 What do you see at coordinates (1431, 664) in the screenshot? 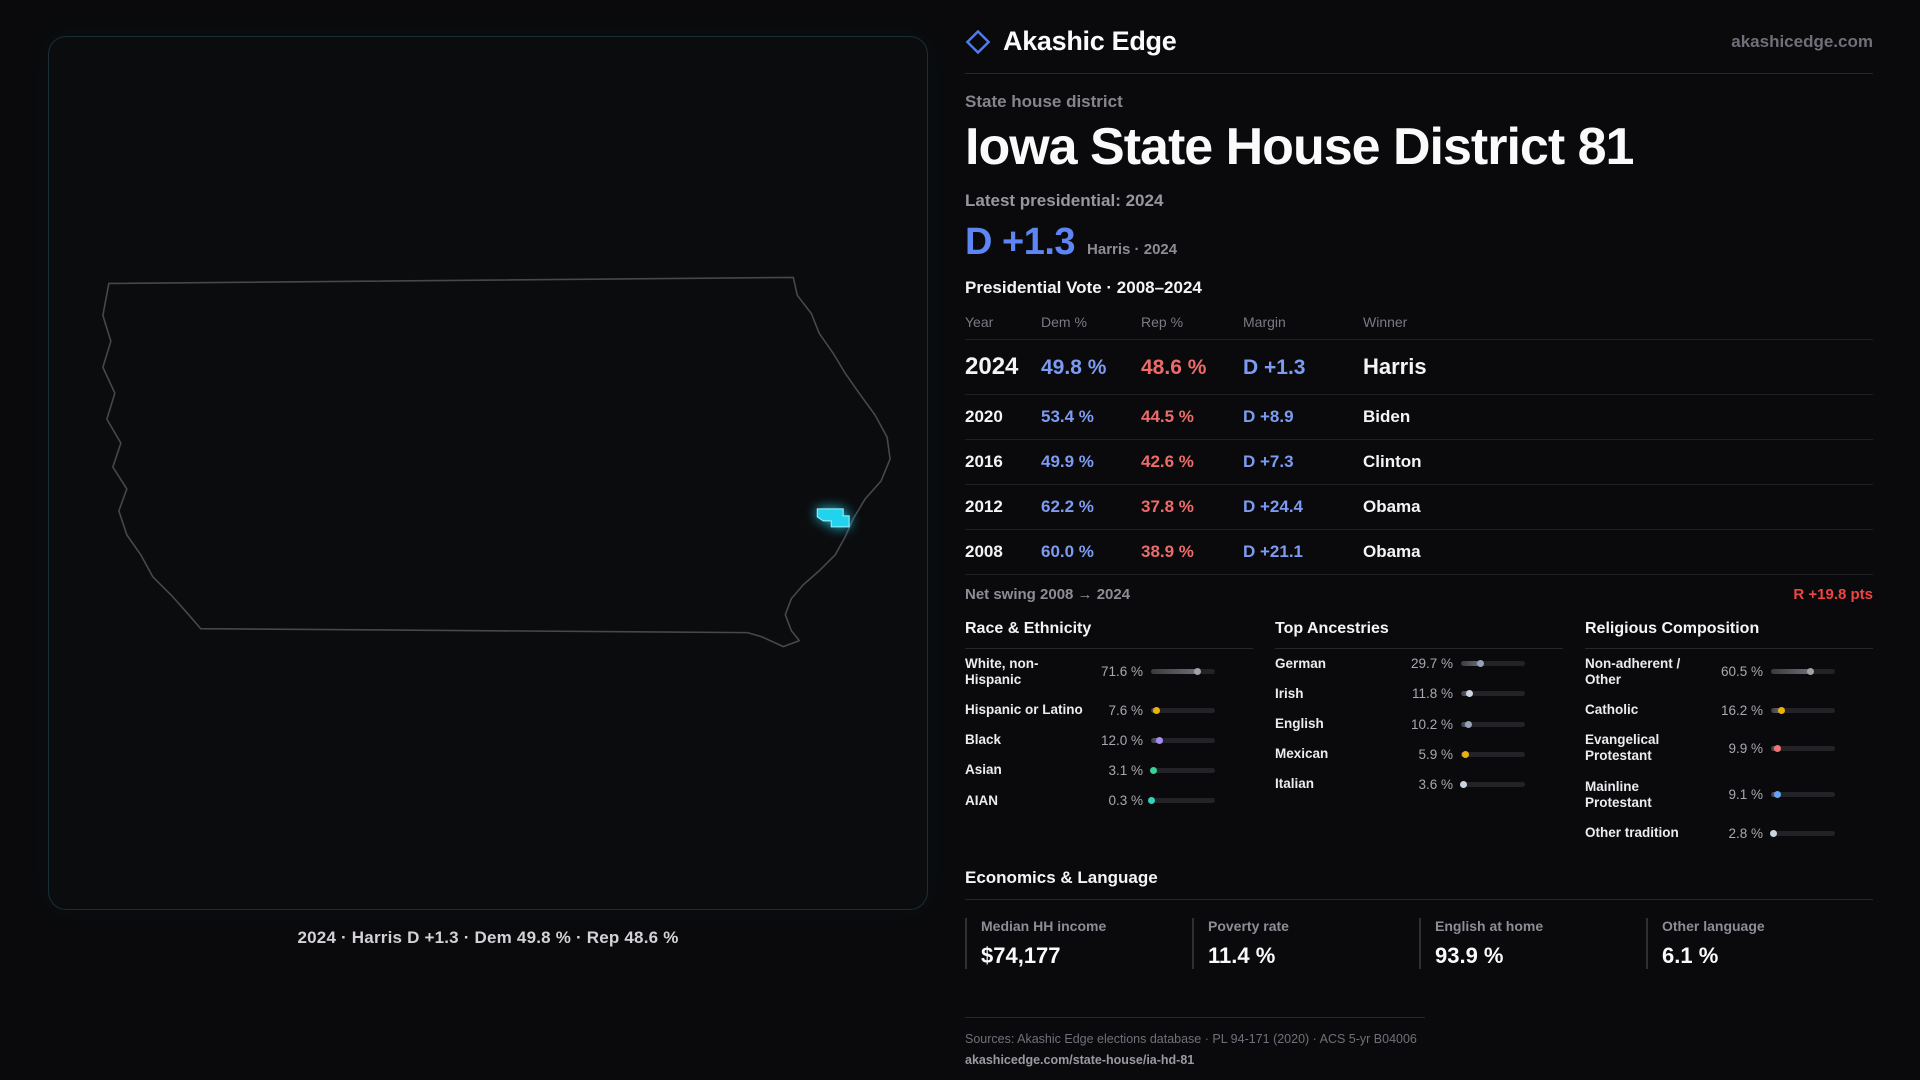
I see `demo-value: 29.7 %` at bounding box center [1431, 664].